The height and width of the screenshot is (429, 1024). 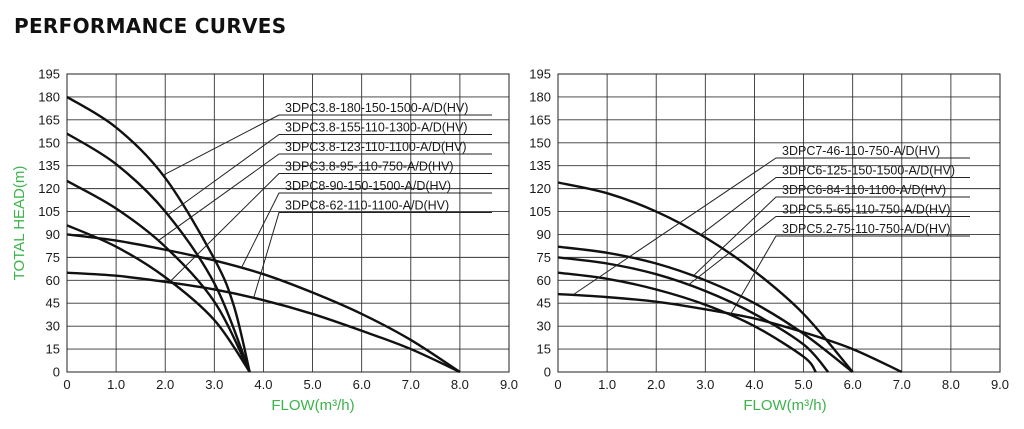 I want to click on page-title: PERFORMANCE CURVES, so click(x=150, y=26).